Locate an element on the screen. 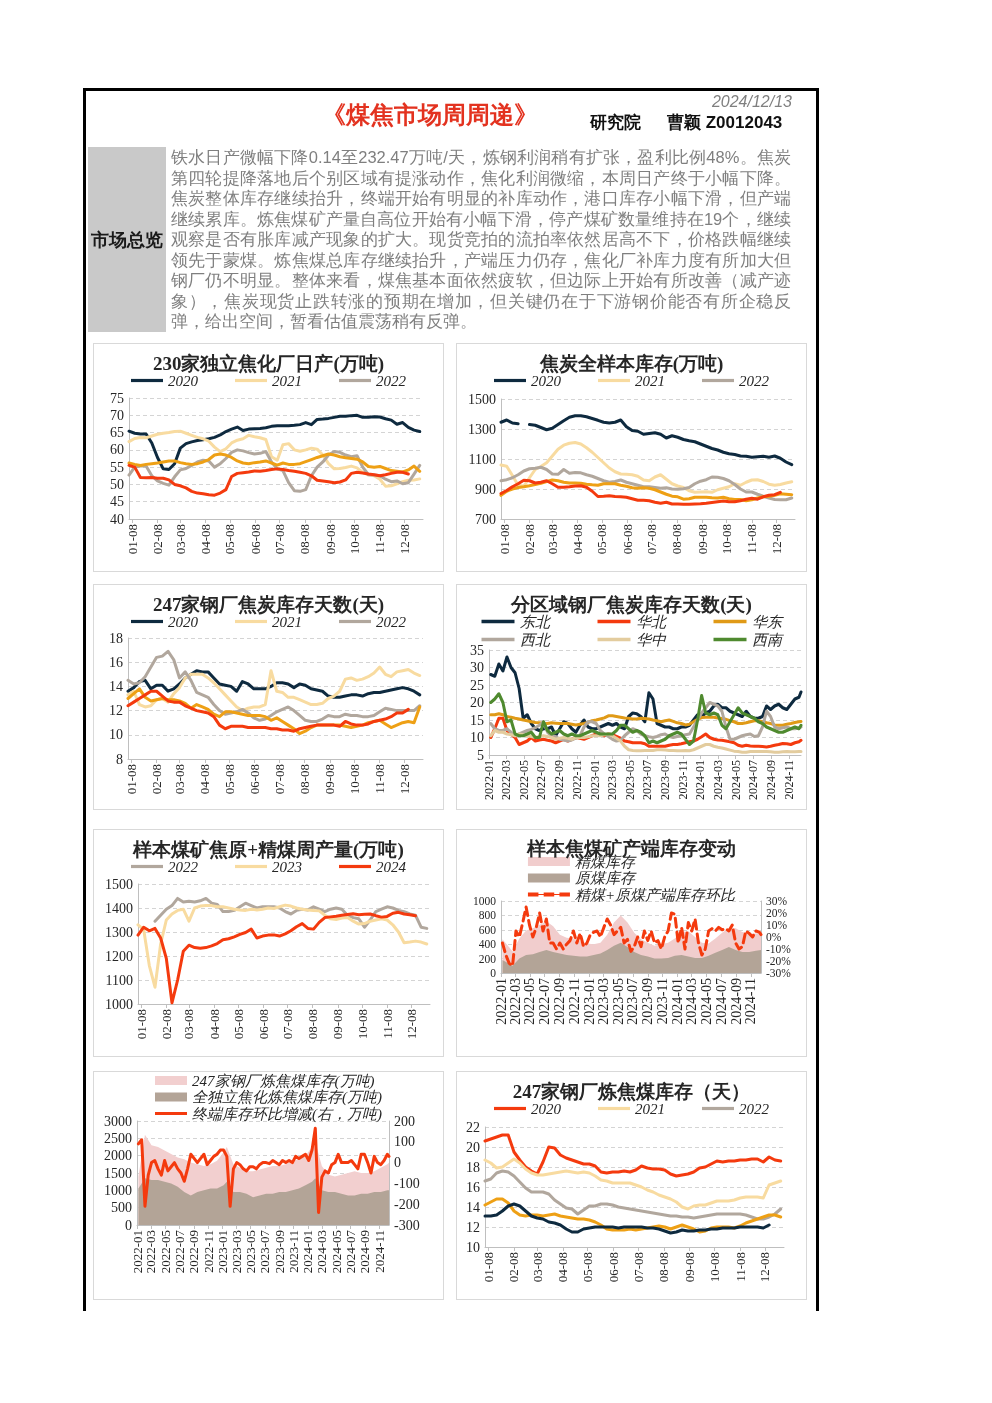 Image resolution: width=992 pixels, height=1403 pixels. y2-tick-label: -30% is located at coordinates (779, 973).